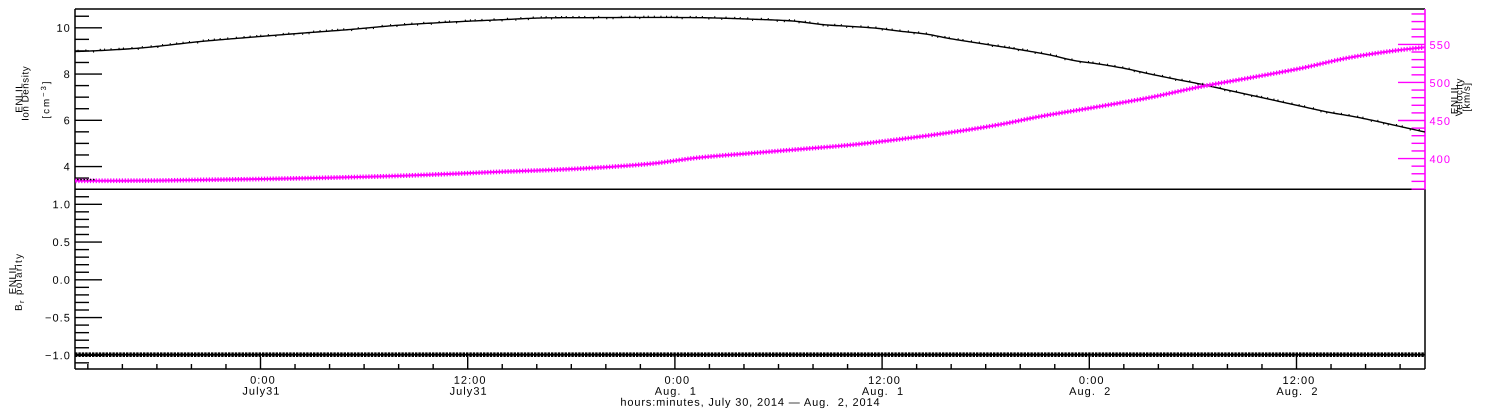 This screenshot has width=1500, height=410. Describe the element at coordinates (1441, 84) in the screenshot. I see `svg-text: 500` at that location.